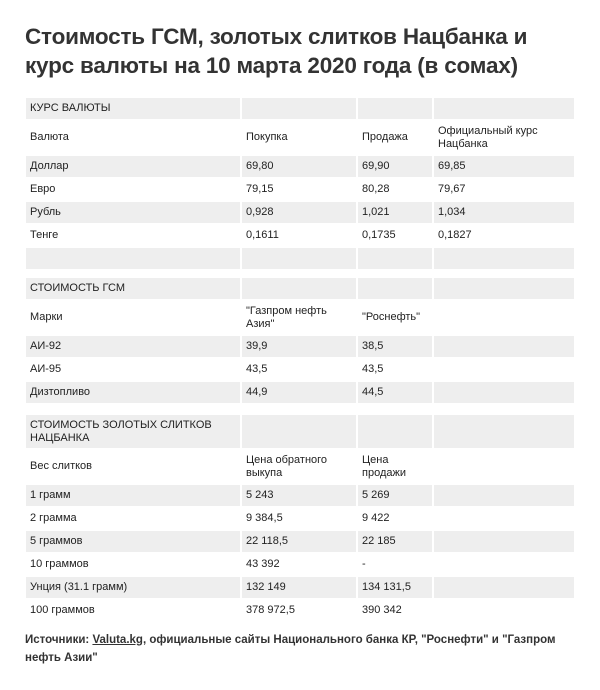 The height and width of the screenshot is (690, 600). What do you see at coordinates (300, 235) in the screenshot?
I see `table-row: Тенге 0,1611 0,1735 0,1827` at bounding box center [300, 235].